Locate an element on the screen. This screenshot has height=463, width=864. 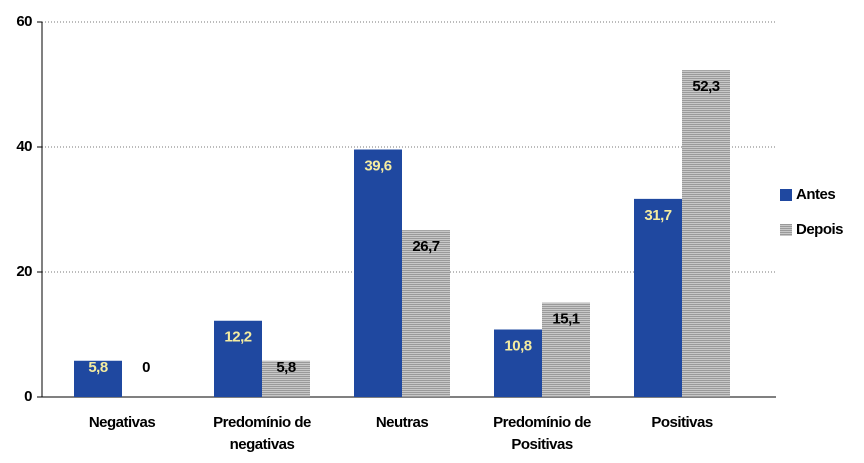
y-tick-label: 0 is located at coordinates (28, 396).